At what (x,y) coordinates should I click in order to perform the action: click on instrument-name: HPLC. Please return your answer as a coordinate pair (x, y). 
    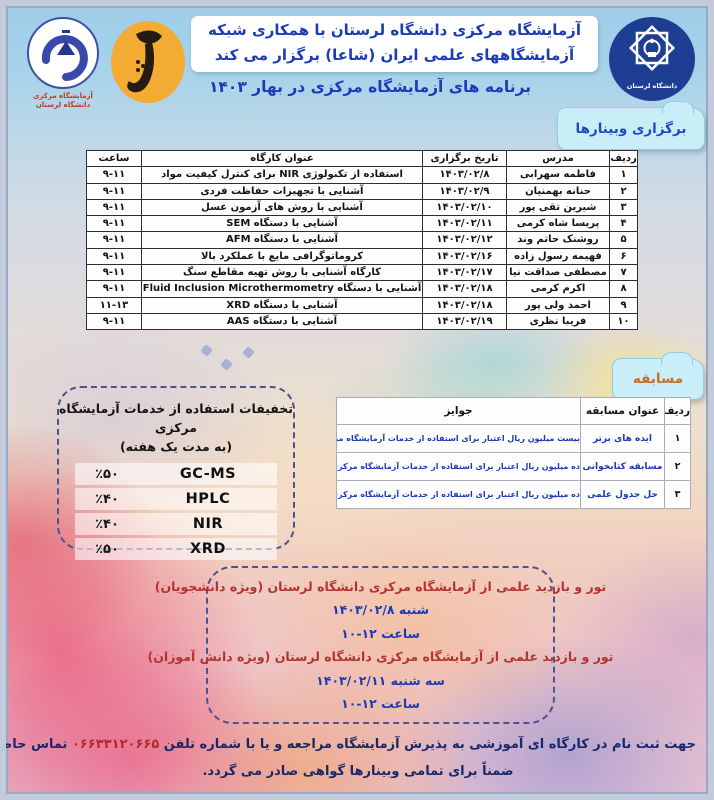
    Looking at the image, I should click on (208, 499).